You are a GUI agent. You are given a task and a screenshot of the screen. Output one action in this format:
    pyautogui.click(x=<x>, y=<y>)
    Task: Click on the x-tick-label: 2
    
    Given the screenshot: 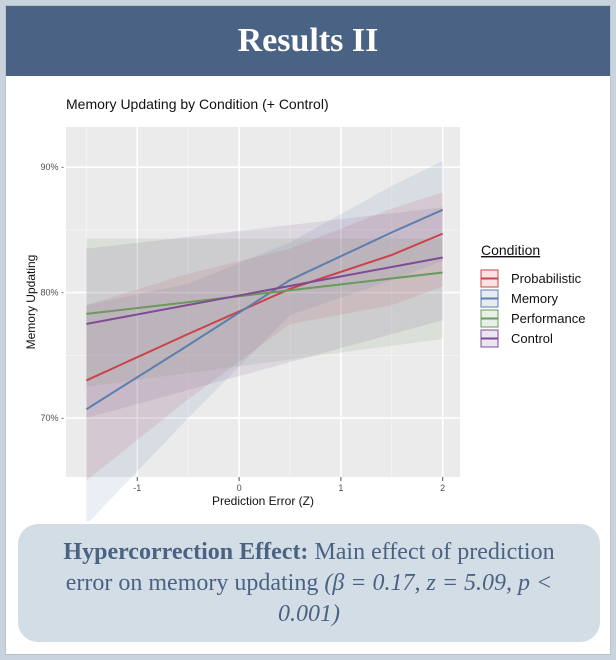 What is the action you would take?
    pyautogui.click(x=442, y=488)
    